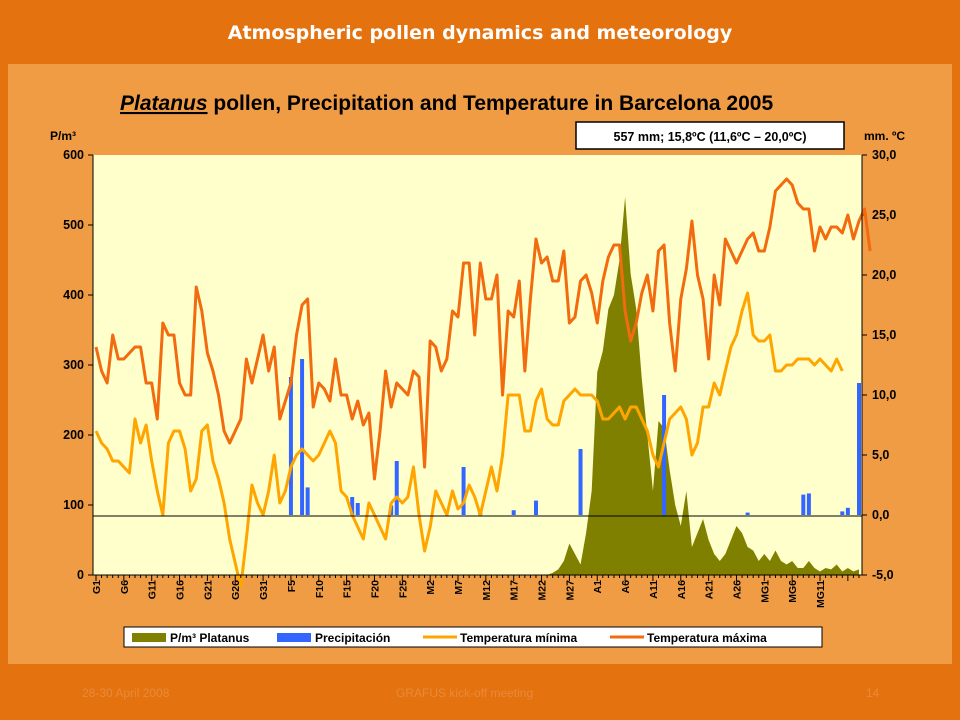  I want to click on footer-page: 14, so click(873, 693).